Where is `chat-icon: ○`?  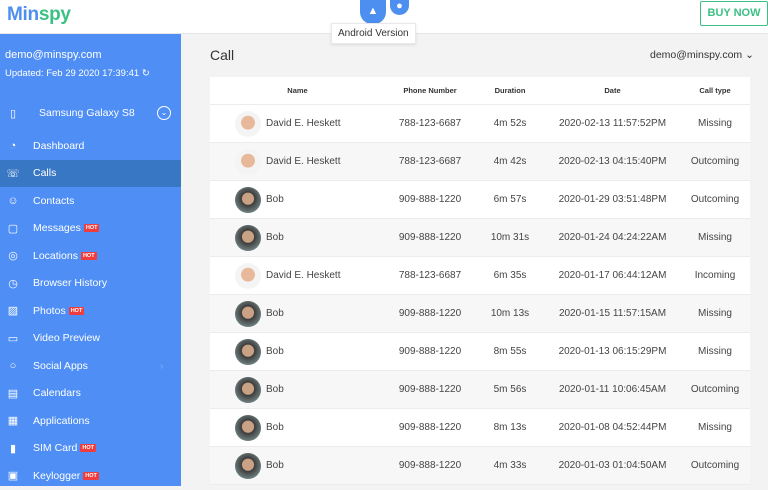
chat-icon: ○ is located at coordinates (13, 365).